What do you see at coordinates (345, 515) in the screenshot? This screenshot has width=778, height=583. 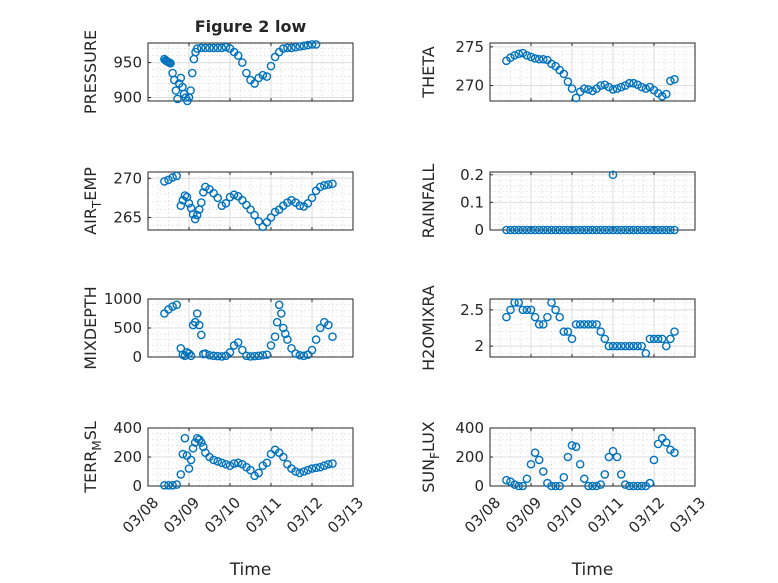 I see `x-tick-label: 03/13` at bounding box center [345, 515].